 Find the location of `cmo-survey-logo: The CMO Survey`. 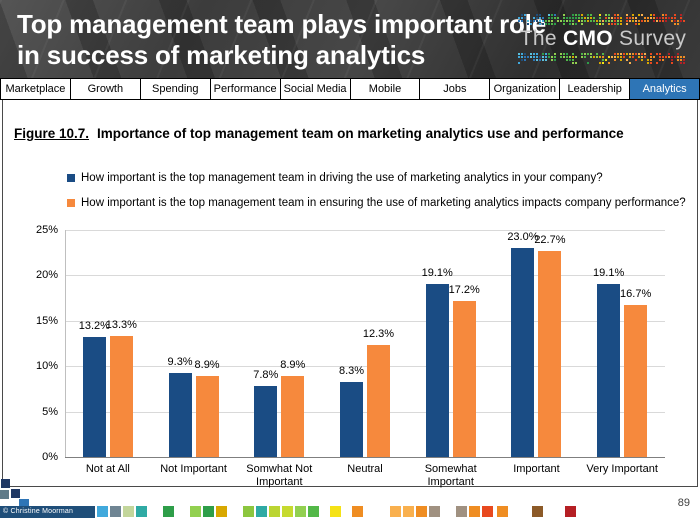

cmo-survey-logo: The CMO Survey is located at coordinates (603, 39).